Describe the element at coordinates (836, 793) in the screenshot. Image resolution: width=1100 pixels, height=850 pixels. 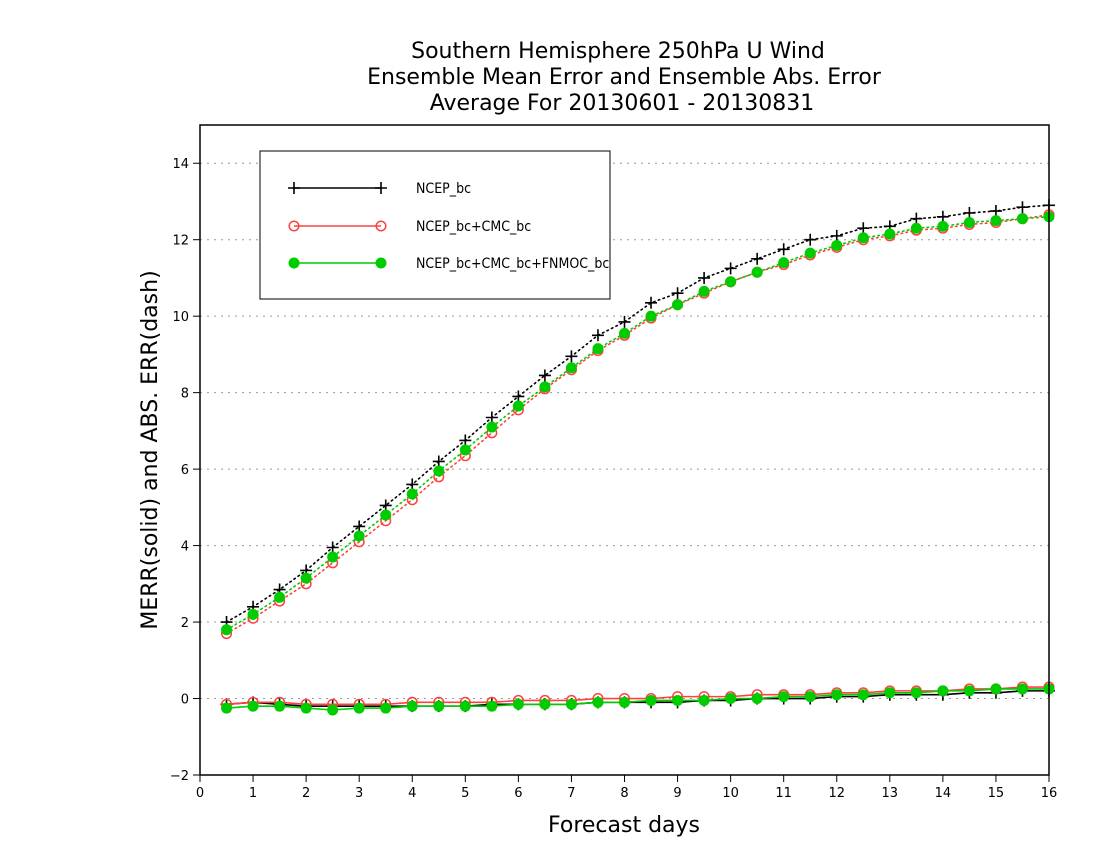
I see `x-tick-label-12: 12` at that location.